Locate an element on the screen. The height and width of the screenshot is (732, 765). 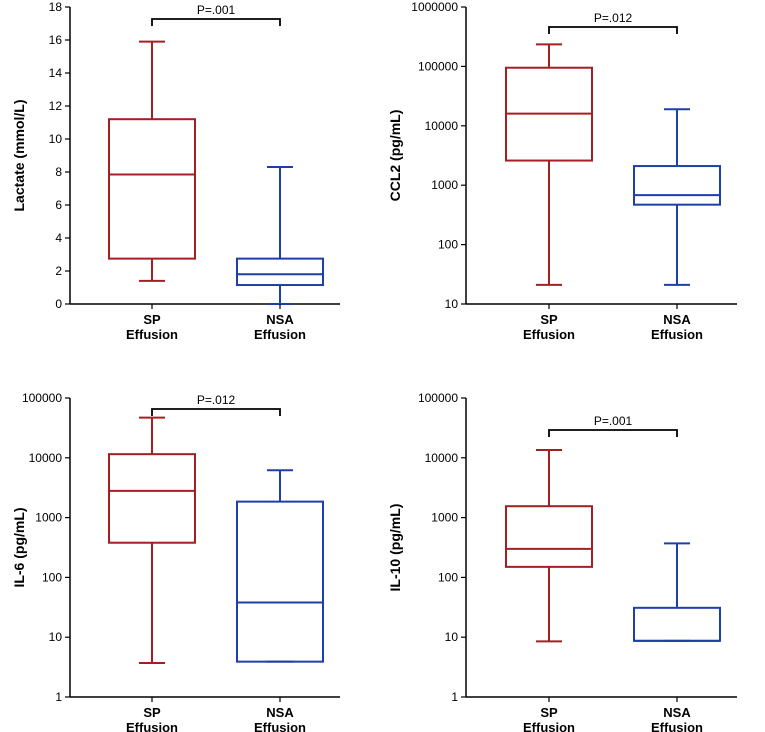
y-tick-label: 0 is located at coordinates (58, 304).